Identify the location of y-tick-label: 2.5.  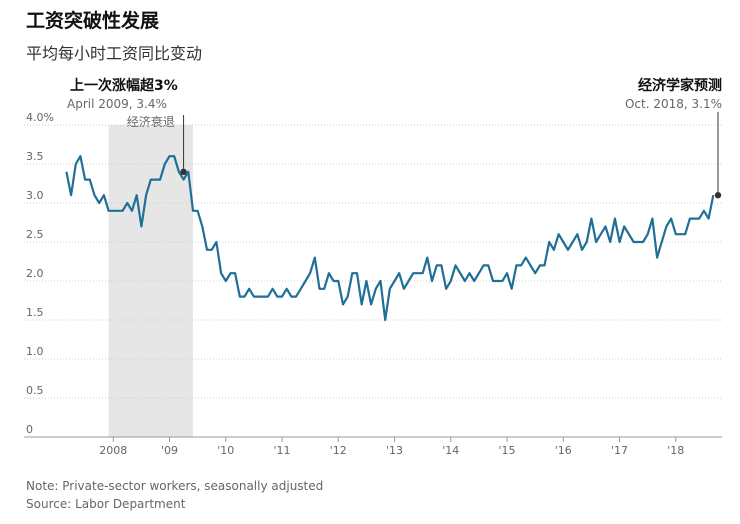
(35, 234).